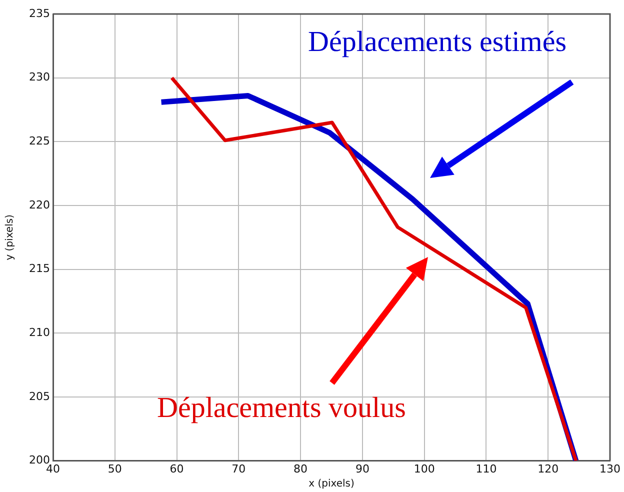  I want to click on y-tick-label: 230, so click(39, 77).